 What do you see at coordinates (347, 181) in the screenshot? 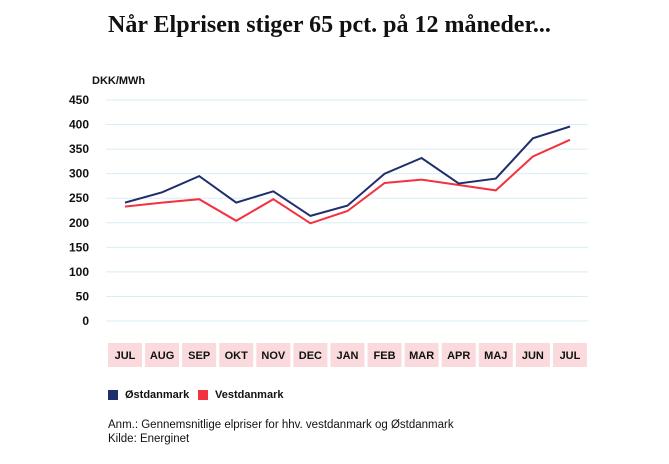
I see `series-line-vestdanmark` at bounding box center [347, 181].